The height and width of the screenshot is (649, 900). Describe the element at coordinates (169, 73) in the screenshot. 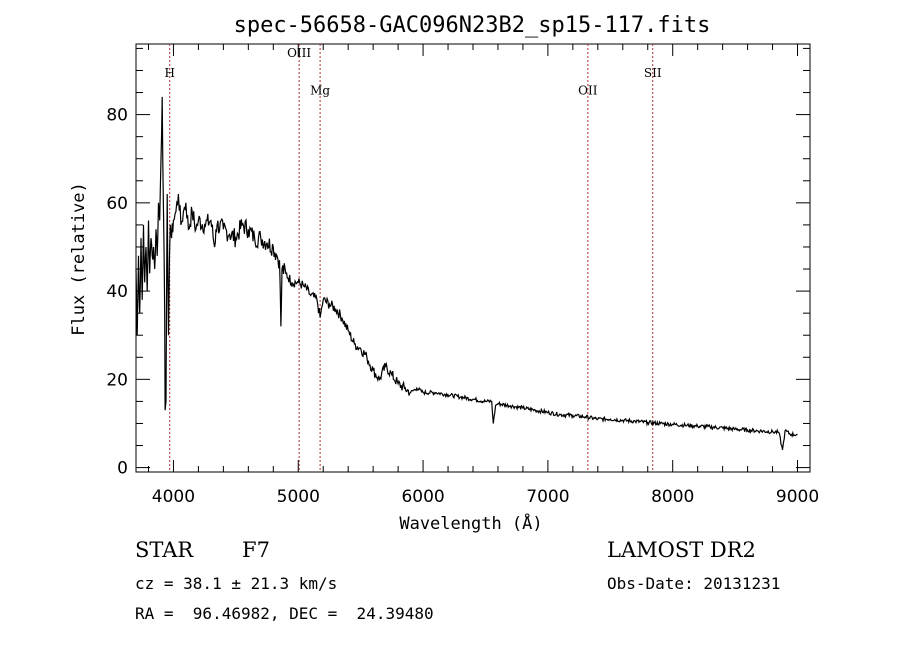

I see `spectral-line-label: H` at that location.